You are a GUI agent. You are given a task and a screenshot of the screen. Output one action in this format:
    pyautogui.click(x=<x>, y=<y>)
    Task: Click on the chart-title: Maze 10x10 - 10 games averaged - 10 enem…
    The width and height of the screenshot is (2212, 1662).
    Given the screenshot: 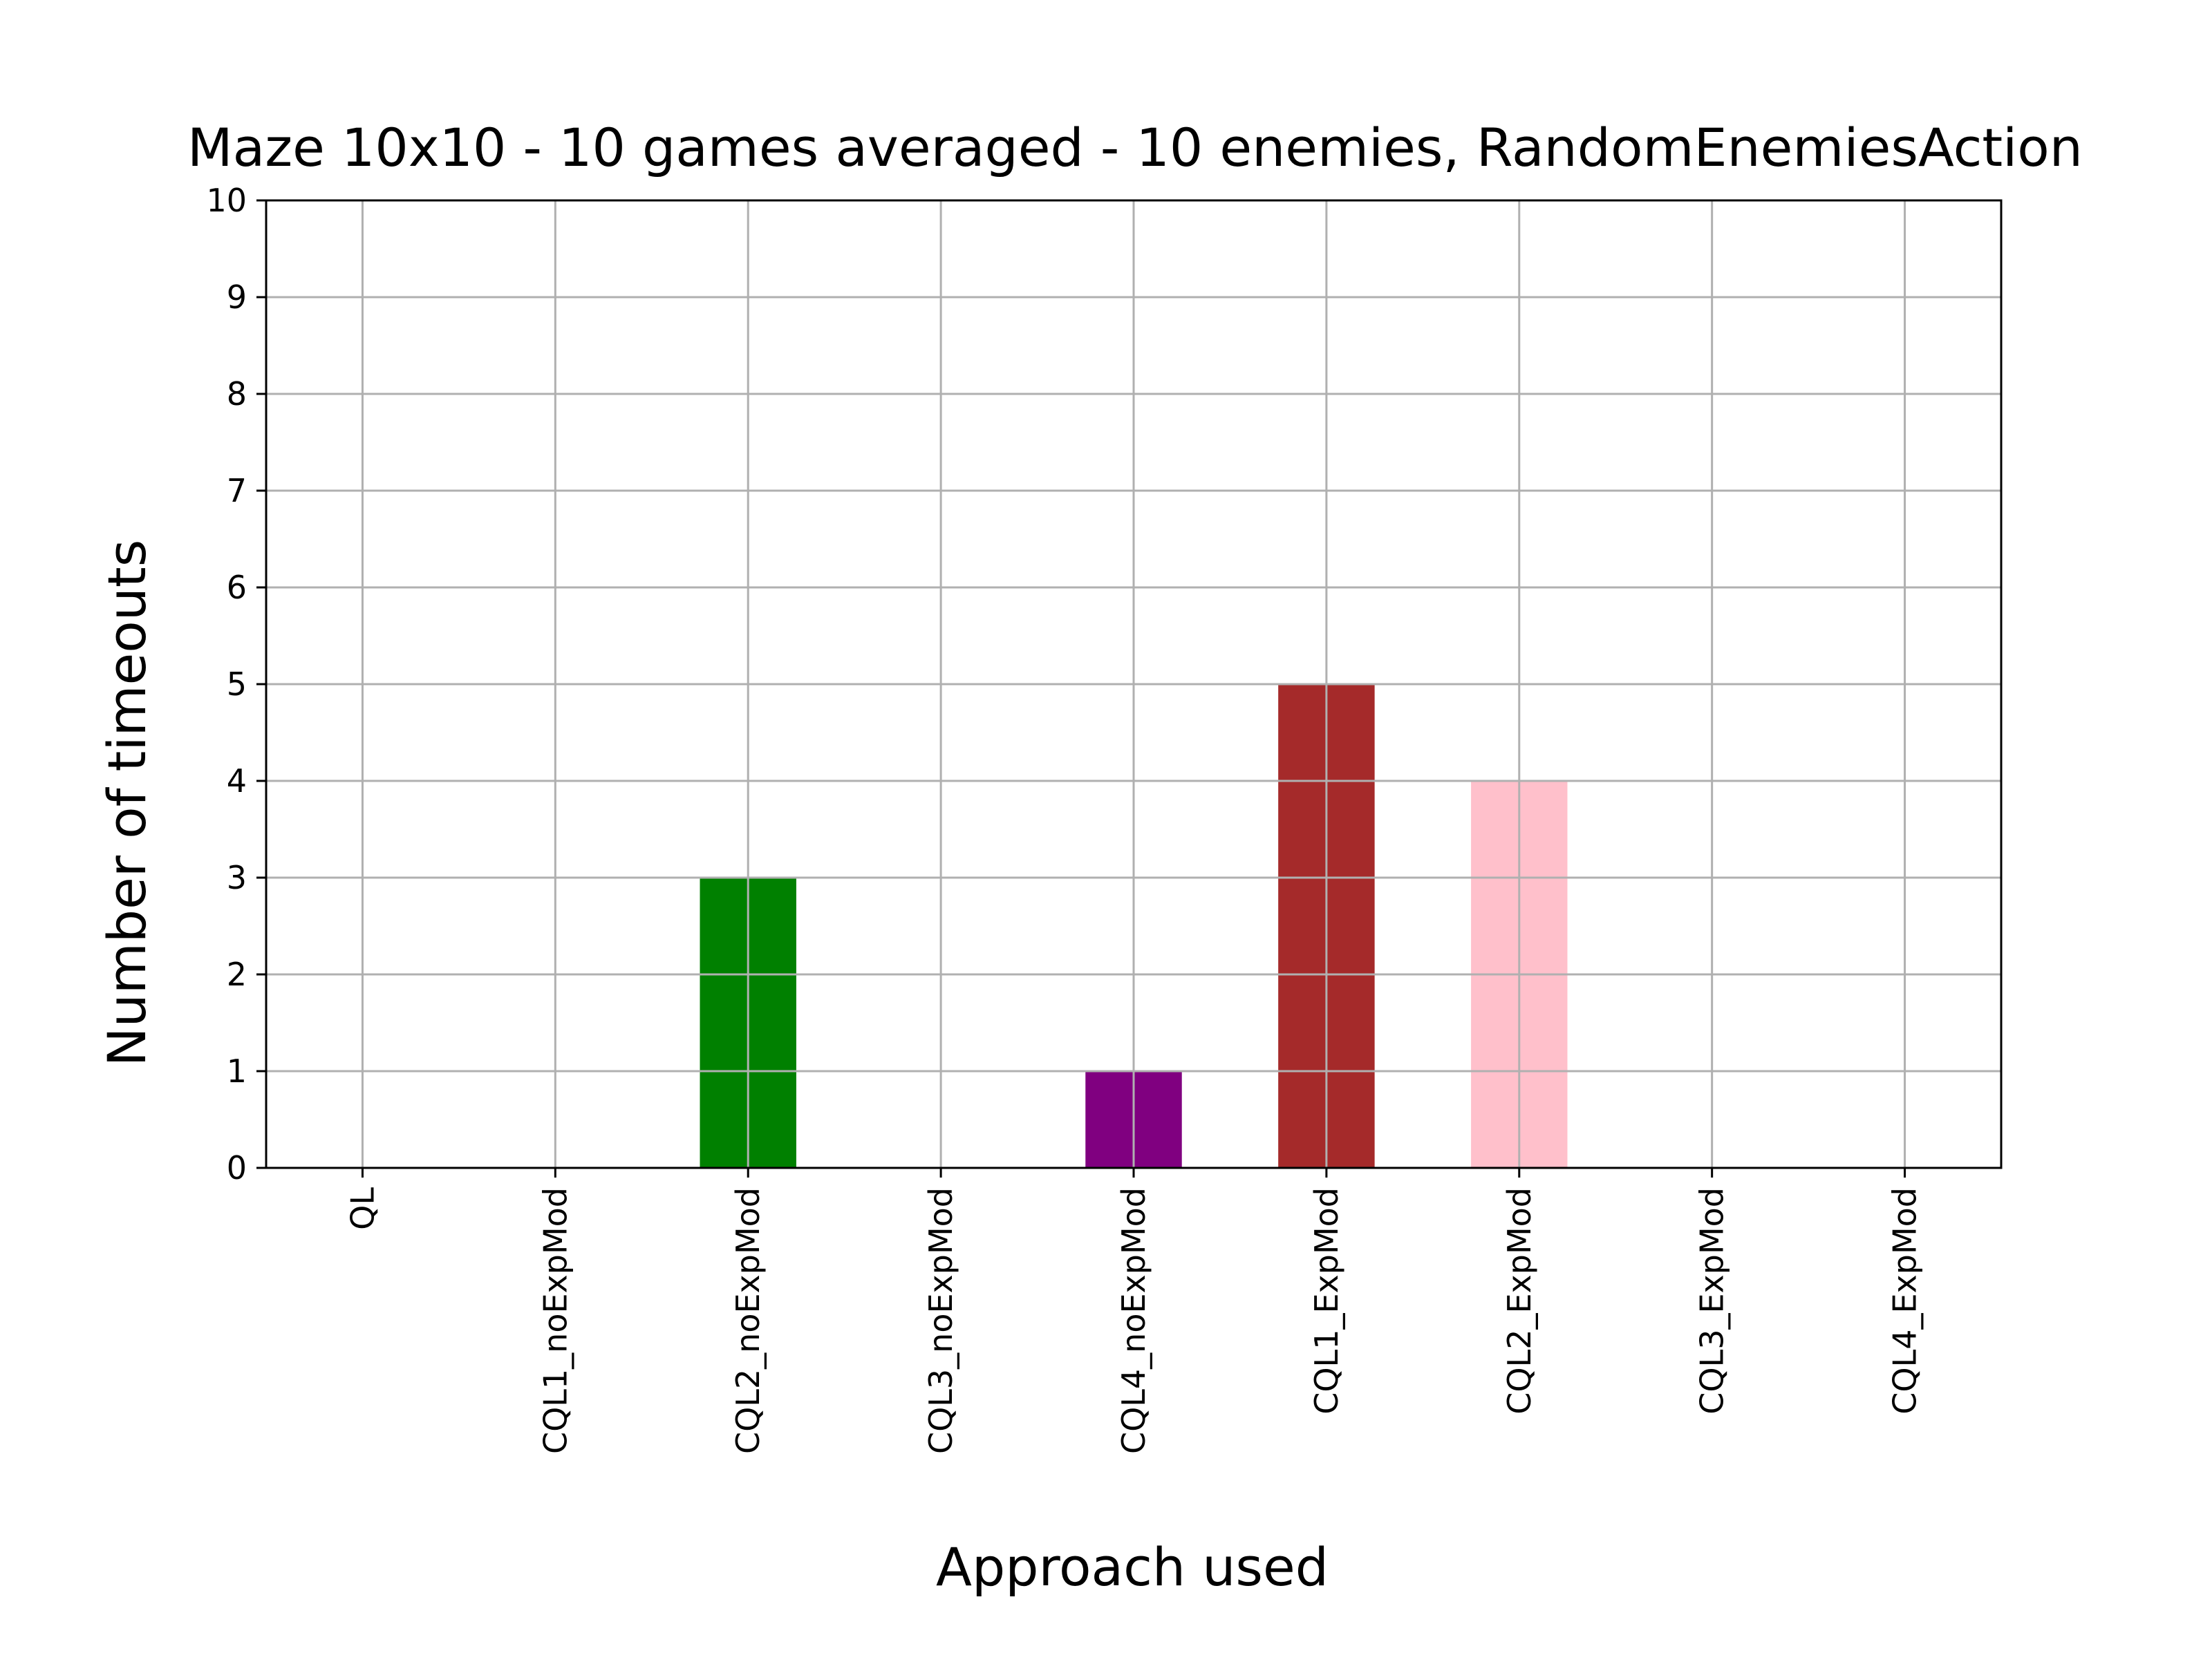 What is the action you would take?
    pyautogui.click(x=1135, y=148)
    